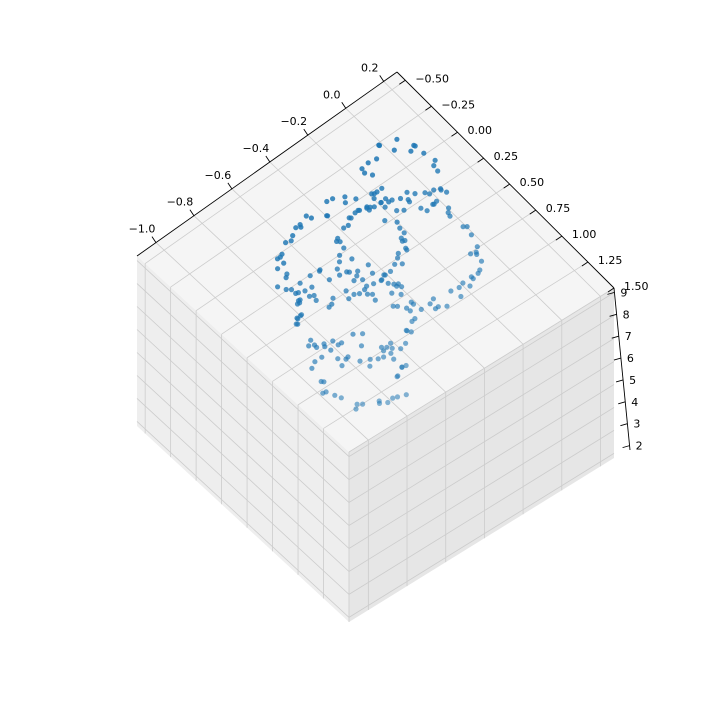  What do you see at coordinates (634, 402) in the screenshot?
I see `z-tick-label: 4` at bounding box center [634, 402].